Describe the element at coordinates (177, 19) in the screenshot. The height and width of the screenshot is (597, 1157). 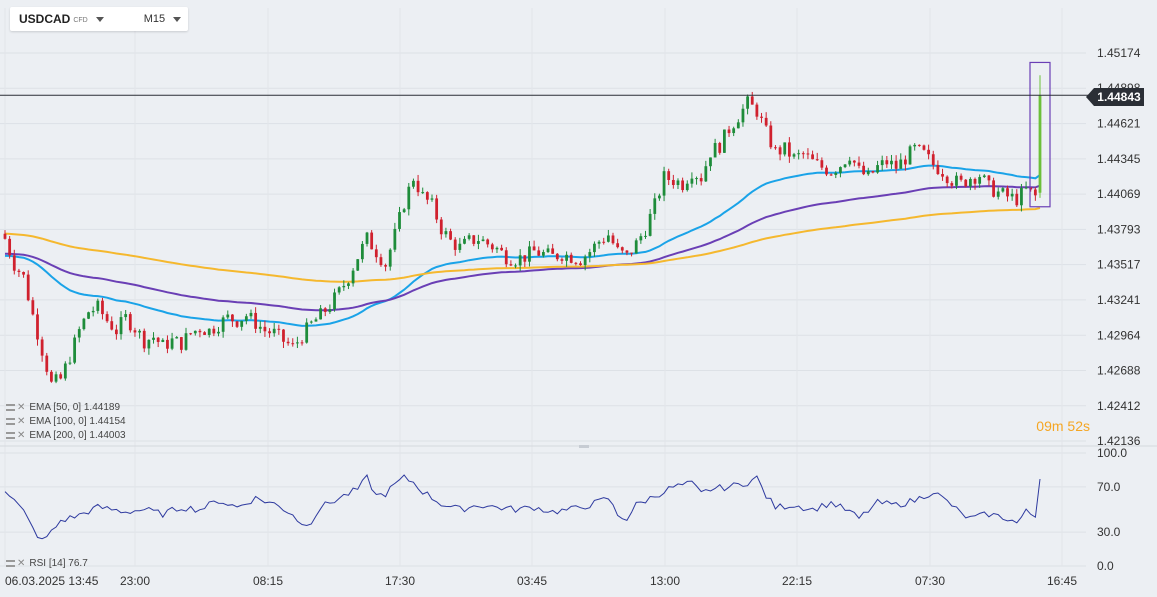
I see `timeframe-dropdown-icon` at that location.